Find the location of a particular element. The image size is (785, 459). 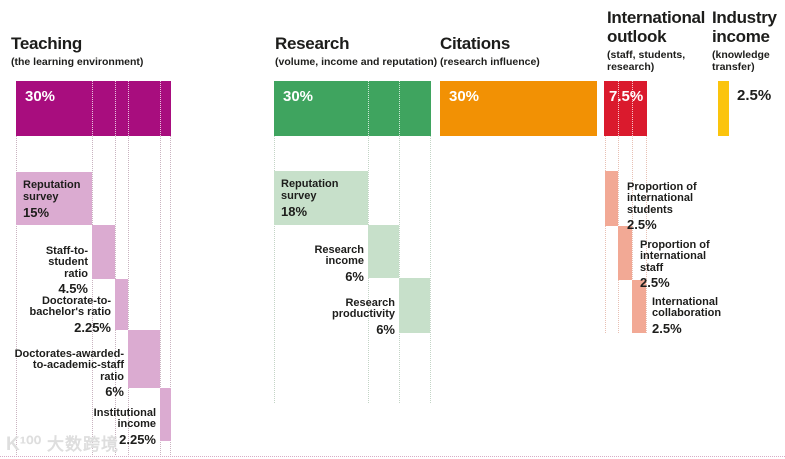

teaching-sub-doctorate-bachelor is located at coordinates (121, 304).